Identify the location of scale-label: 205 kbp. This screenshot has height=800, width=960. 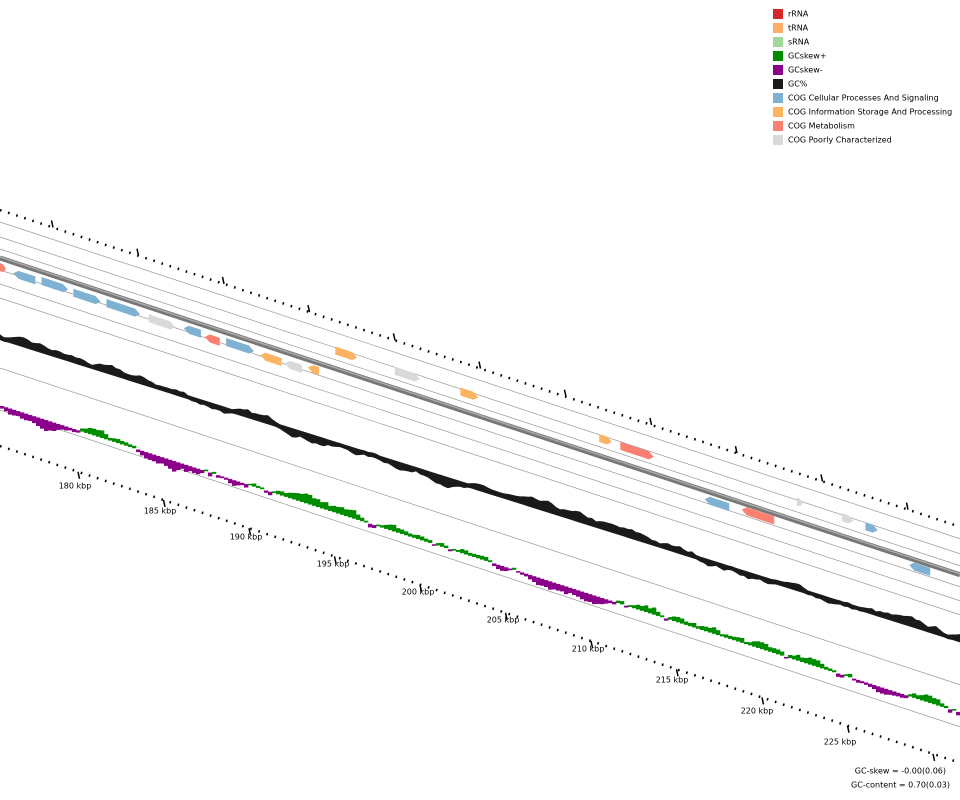
(503, 620).